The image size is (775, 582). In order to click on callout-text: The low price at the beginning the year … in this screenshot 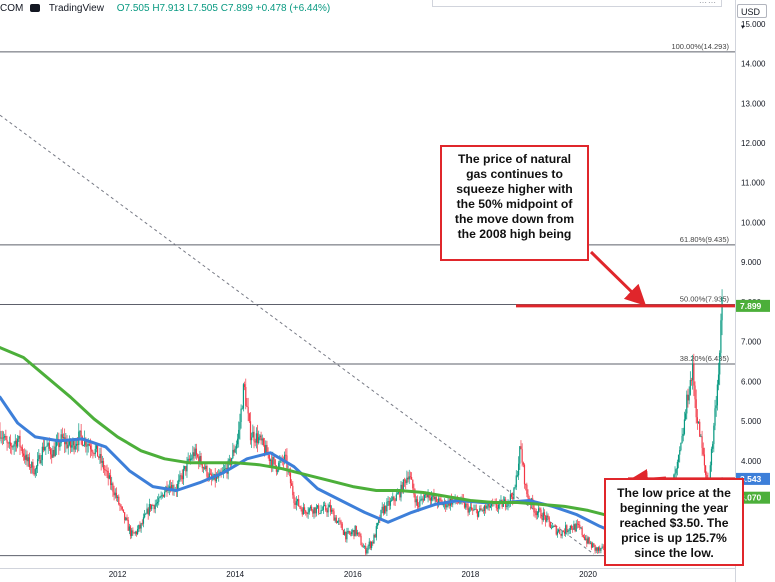, I will do `click(674, 523)`.